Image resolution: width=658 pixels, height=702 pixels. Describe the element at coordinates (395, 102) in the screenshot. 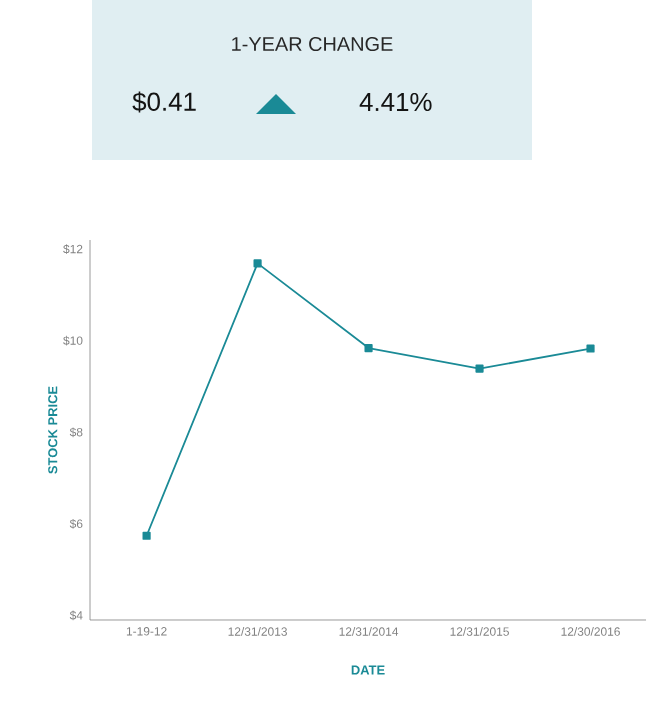

I see `text: 4.41%` at that location.